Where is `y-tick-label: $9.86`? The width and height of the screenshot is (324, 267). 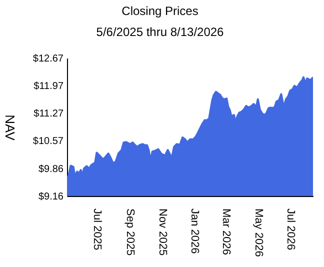 y-tick-label: $9.86 is located at coordinates (51, 169).